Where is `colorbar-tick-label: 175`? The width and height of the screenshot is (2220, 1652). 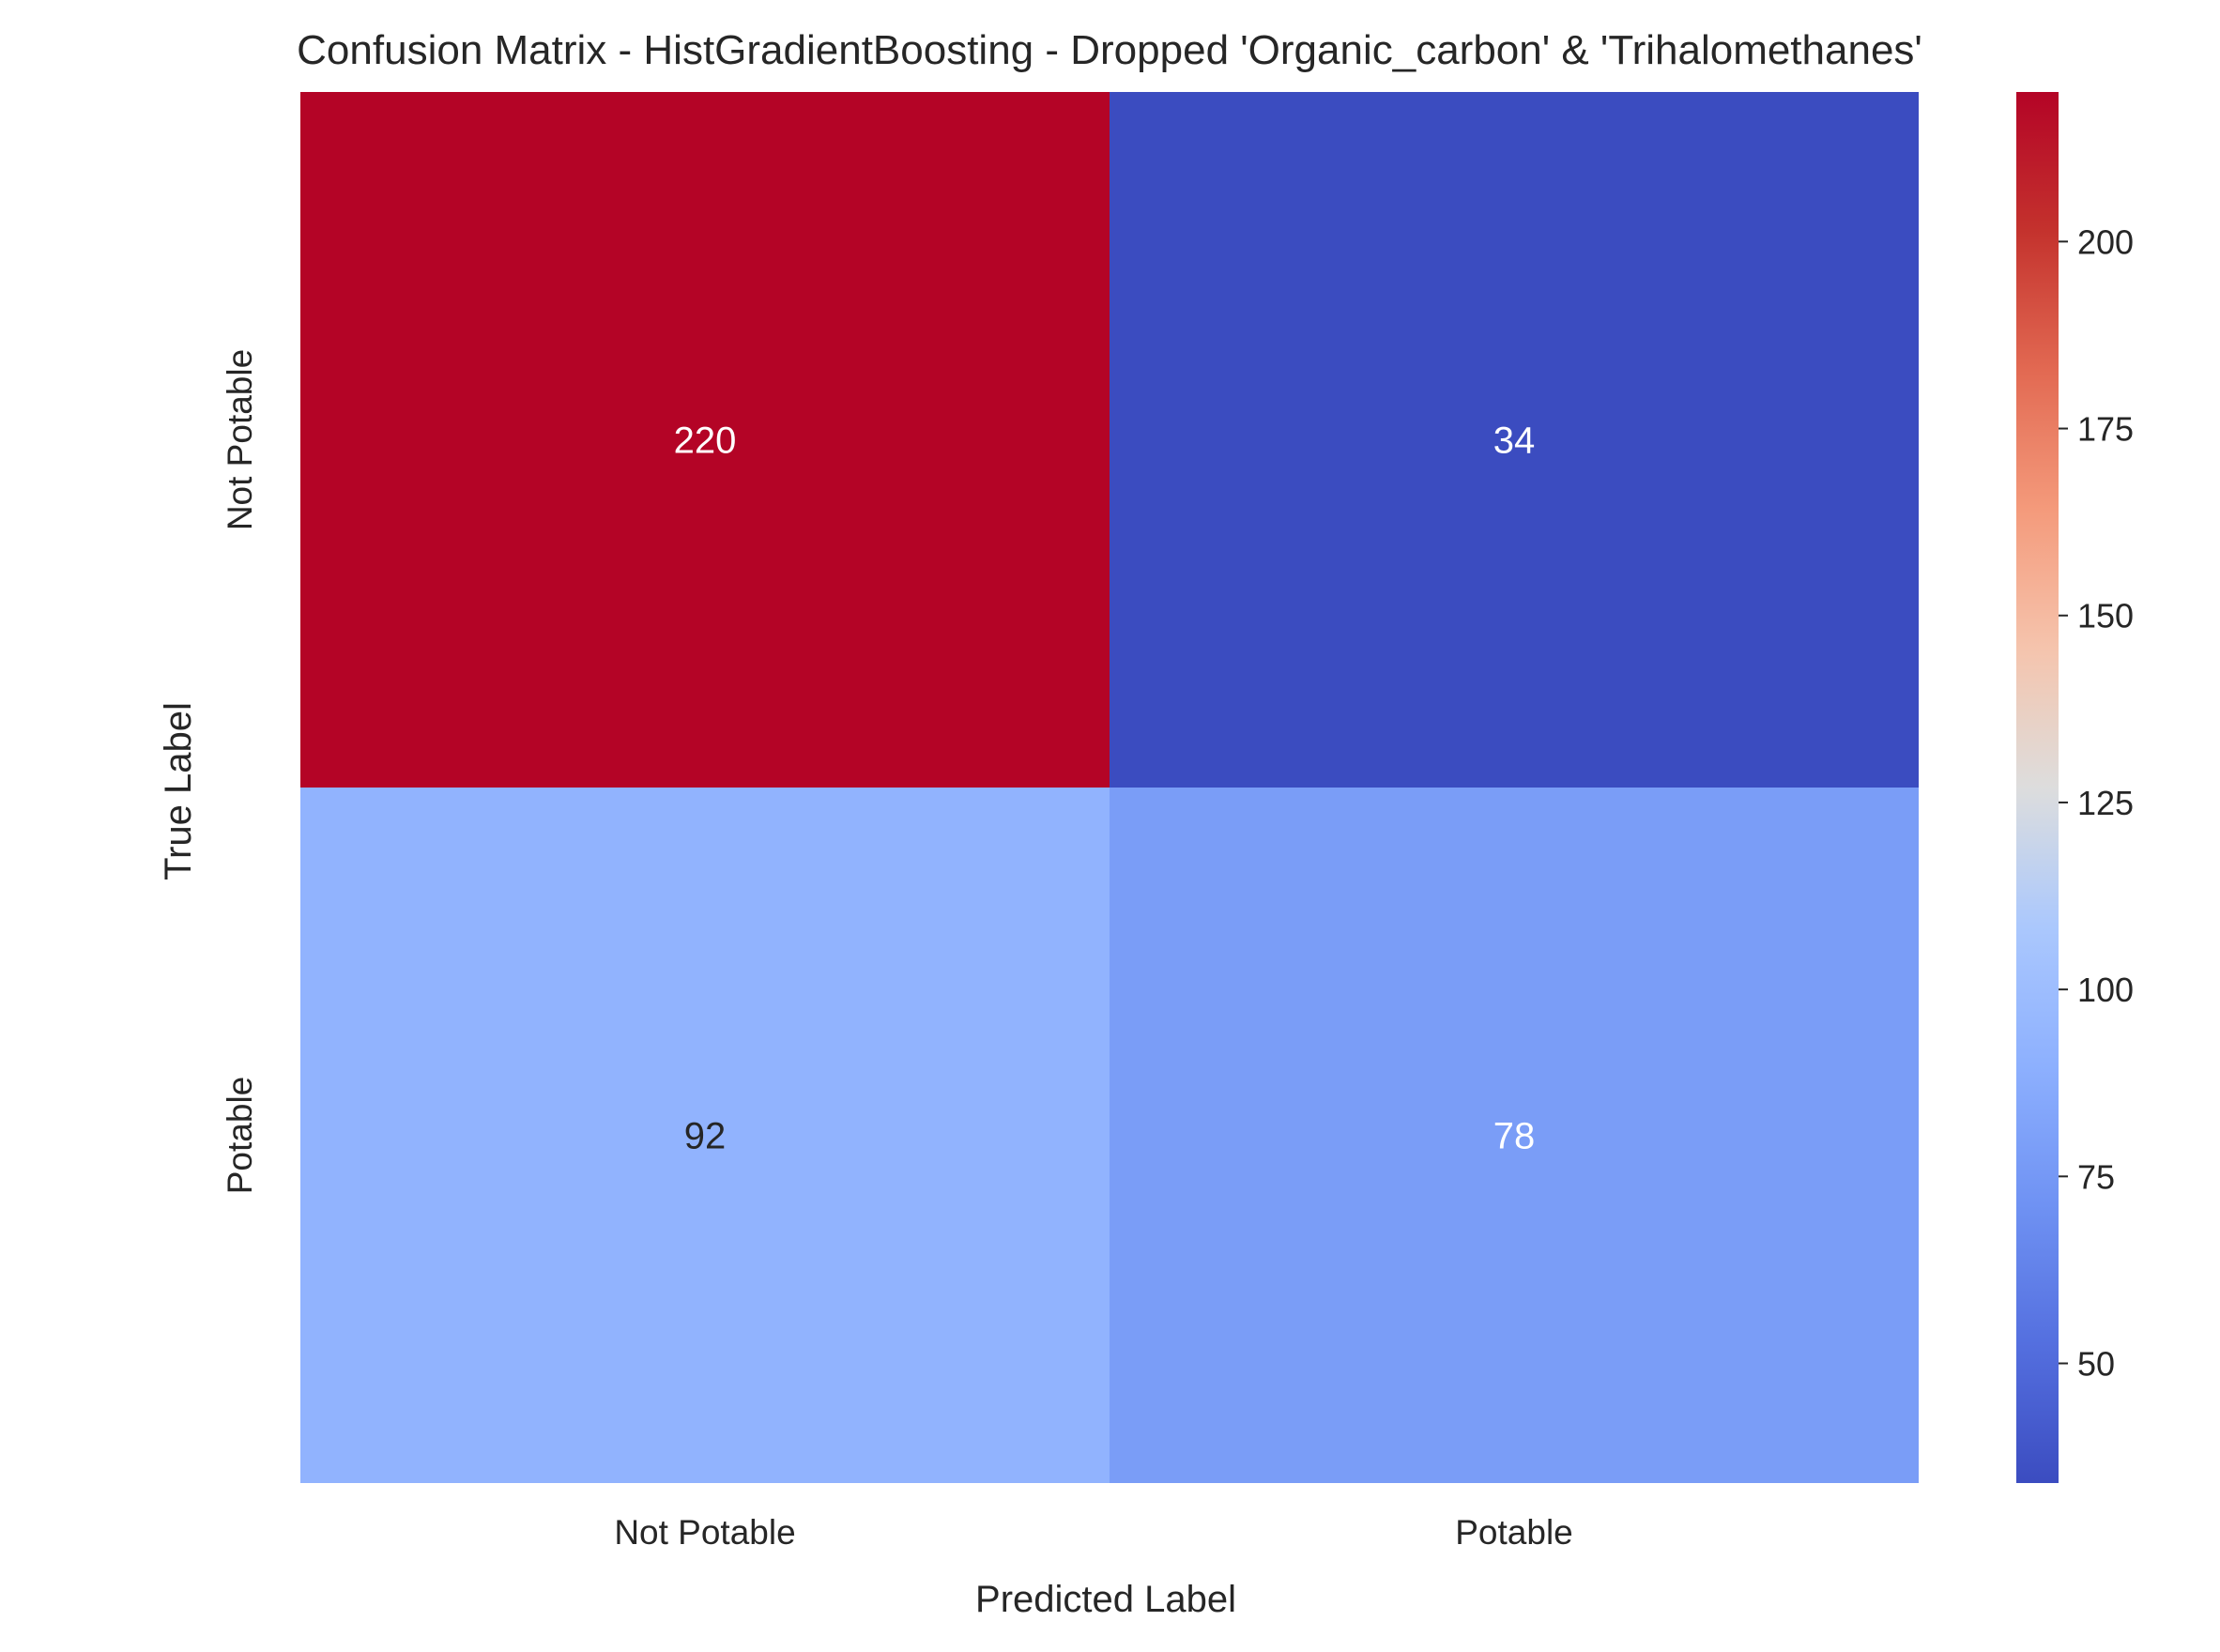
colorbar-tick-label: 175 is located at coordinates (2105, 429).